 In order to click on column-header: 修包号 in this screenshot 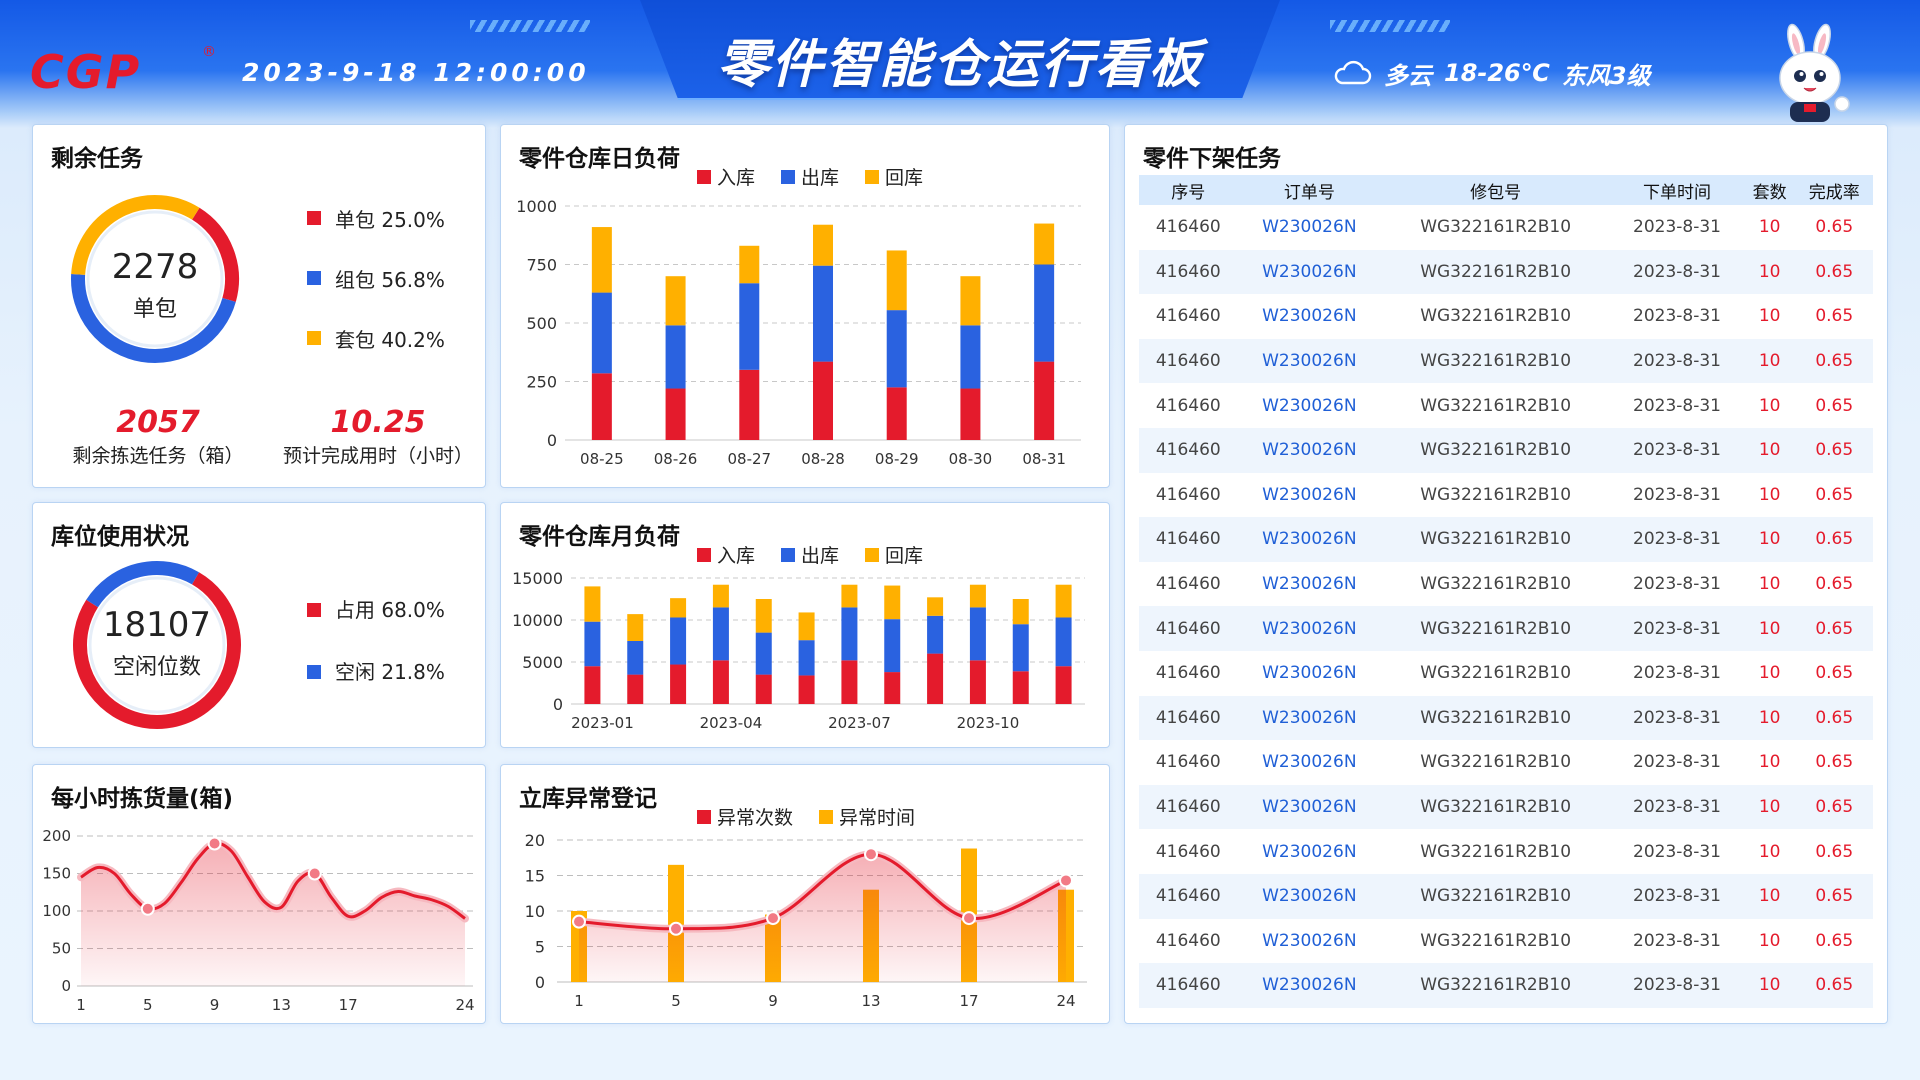, I will do `click(1496, 190)`.